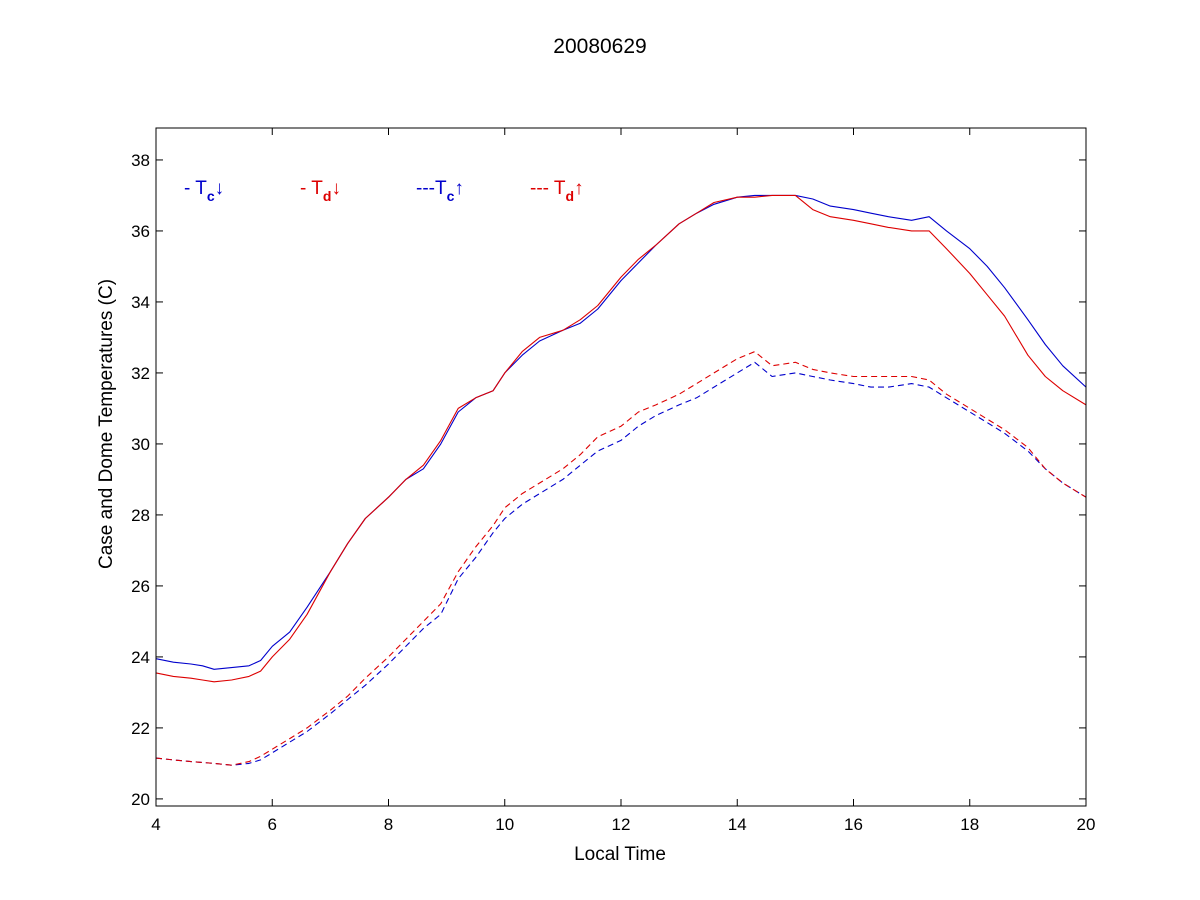  Describe the element at coordinates (272, 824) in the screenshot. I see `x-tick-label-1: 6` at that location.